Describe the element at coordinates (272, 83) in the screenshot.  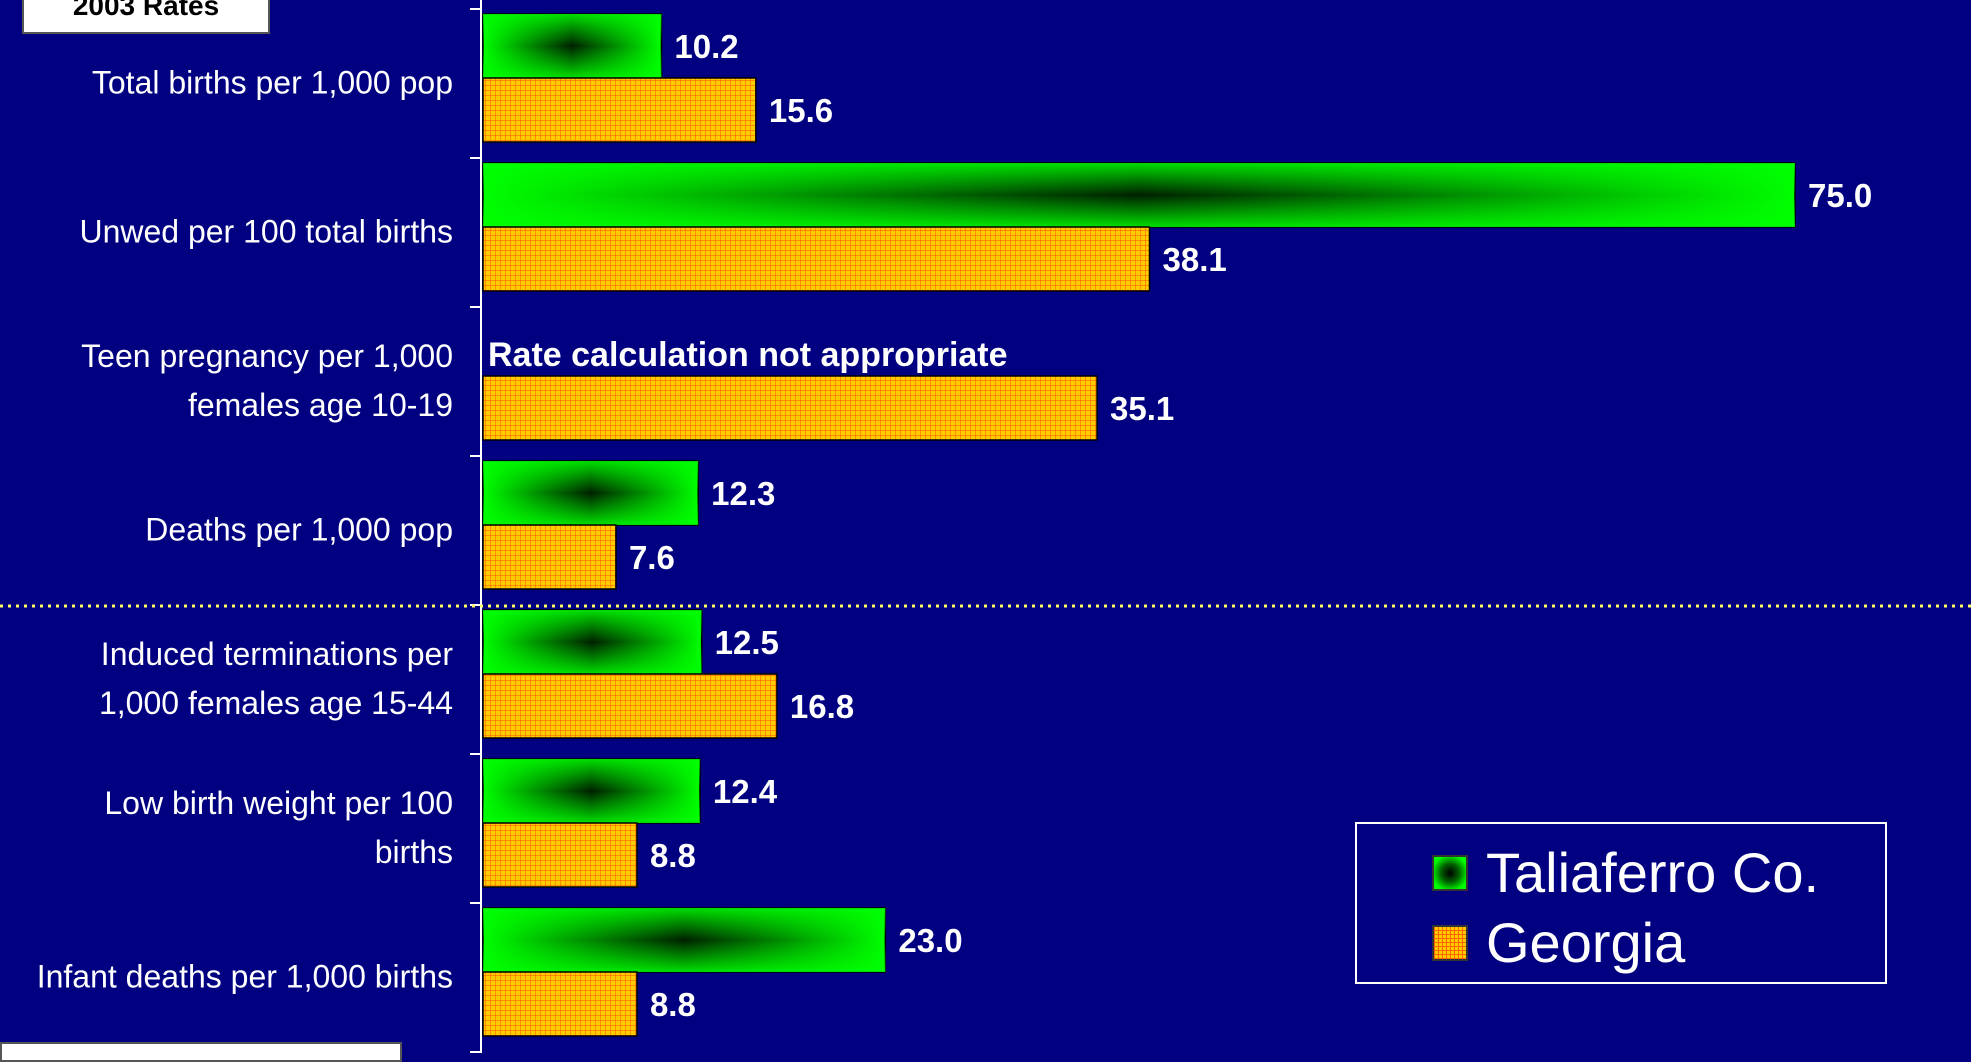
I see `category-label: Total births per 1,000 pop` at that location.